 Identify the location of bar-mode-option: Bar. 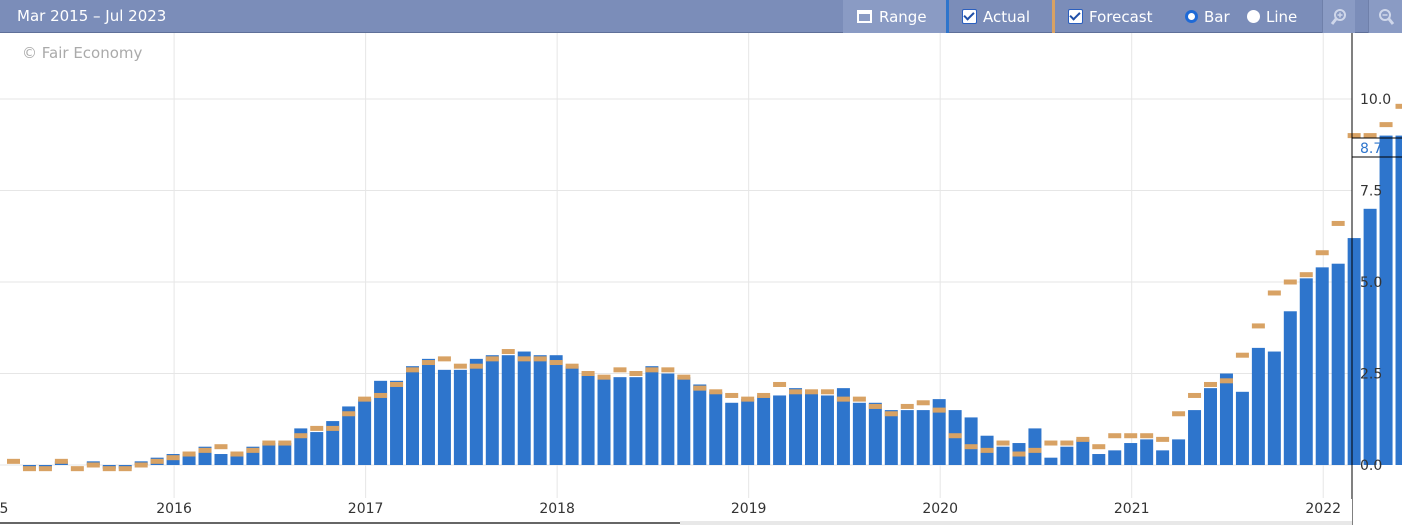
(1215, 16).